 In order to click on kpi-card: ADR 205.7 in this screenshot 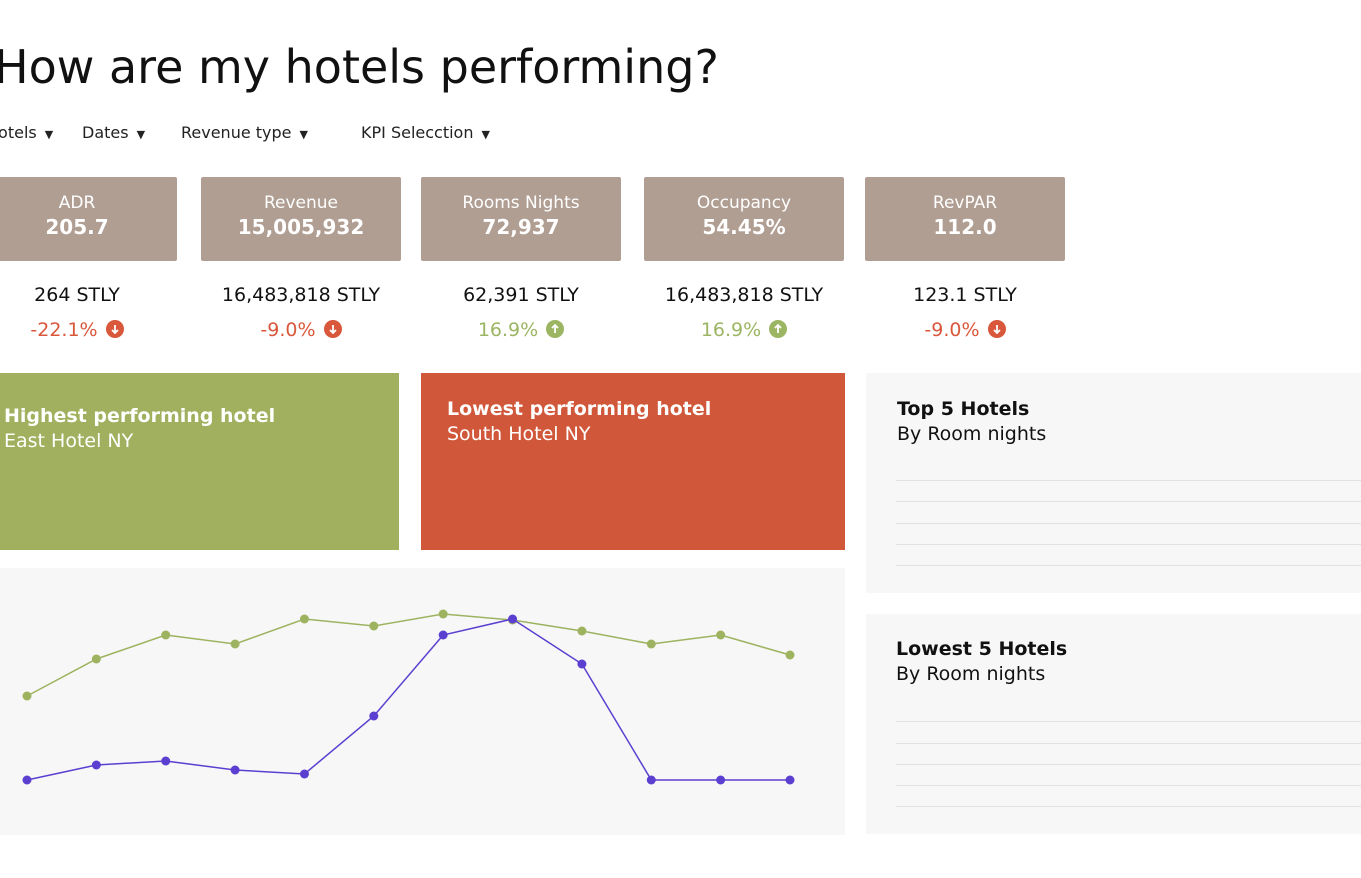, I will do `click(88, 219)`.